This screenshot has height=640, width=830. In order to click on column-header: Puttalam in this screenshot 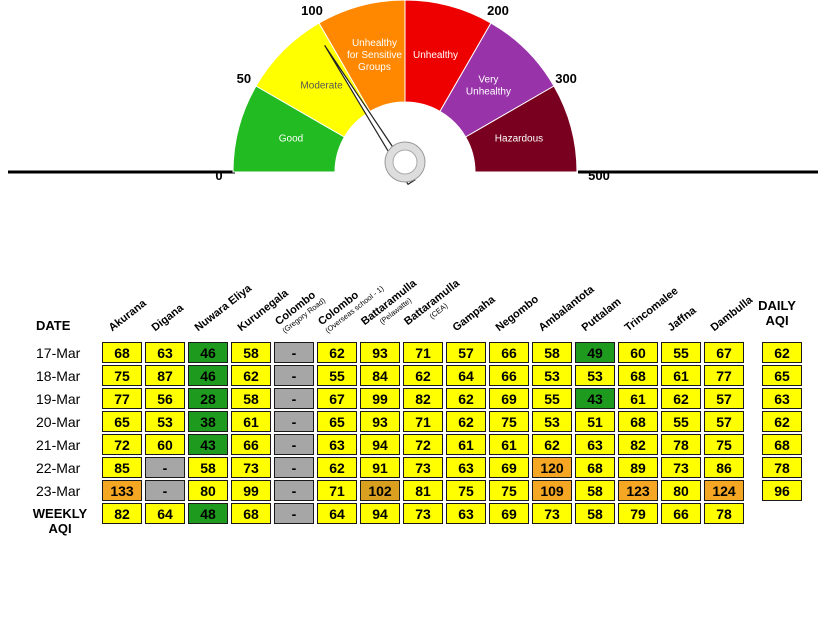, I will do `click(602, 315)`.